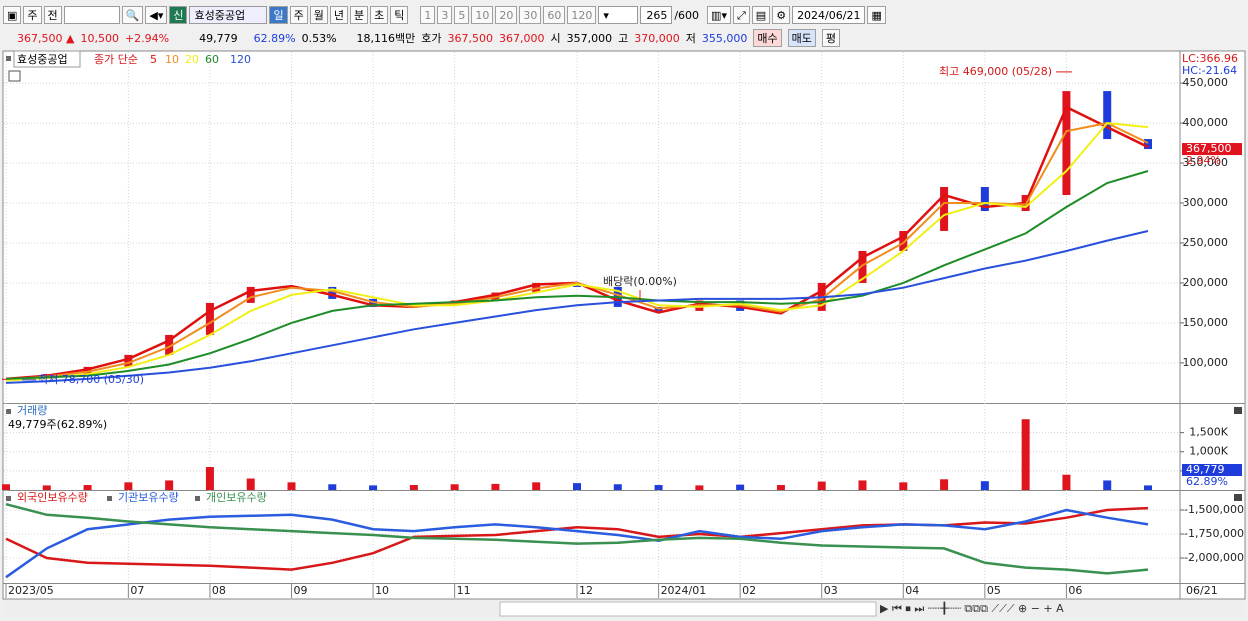 The width and height of the screenshot is (1248, 621). Describe the element at coordinates (554, 15) in the screenshot. I see `count-button: 60` at that location.